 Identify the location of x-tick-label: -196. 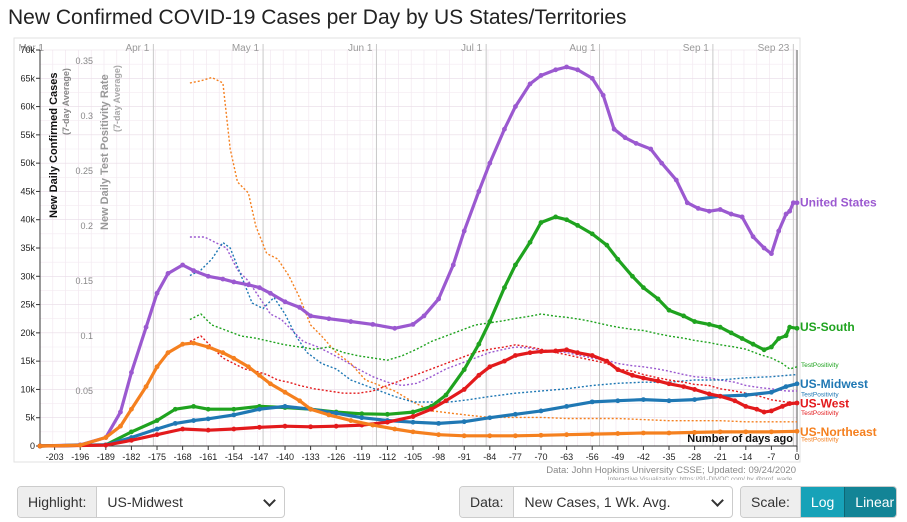
(80, 457).